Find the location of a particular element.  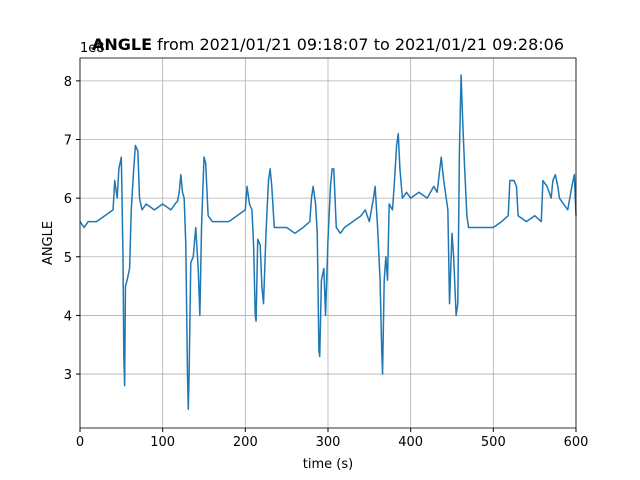

x-tick-label: 300 is located at coordinates (328, 442).